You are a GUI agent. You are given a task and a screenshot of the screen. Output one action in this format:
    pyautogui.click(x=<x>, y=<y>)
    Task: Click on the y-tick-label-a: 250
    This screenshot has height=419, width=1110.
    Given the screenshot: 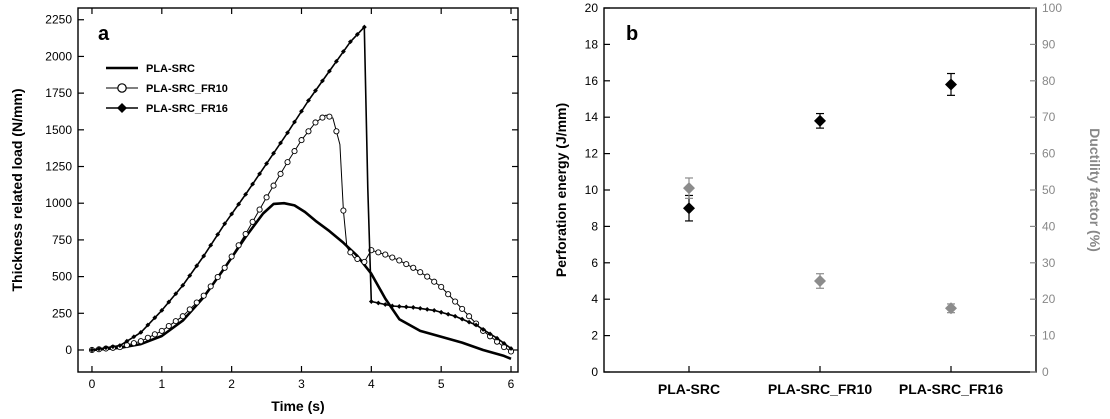 What is the action you would take?
    pyautogui.click(x=62, y=313)
    